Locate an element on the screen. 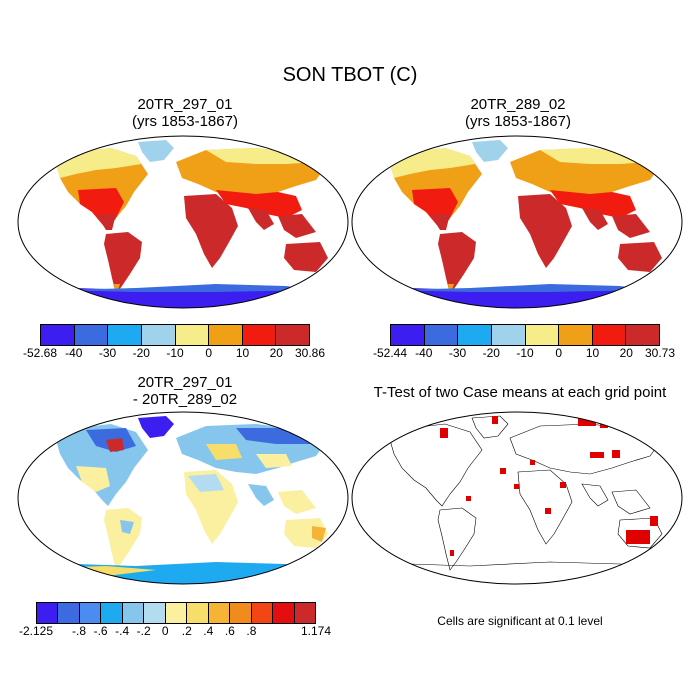  colorbar-case2 is located at coordinates (525, 335).